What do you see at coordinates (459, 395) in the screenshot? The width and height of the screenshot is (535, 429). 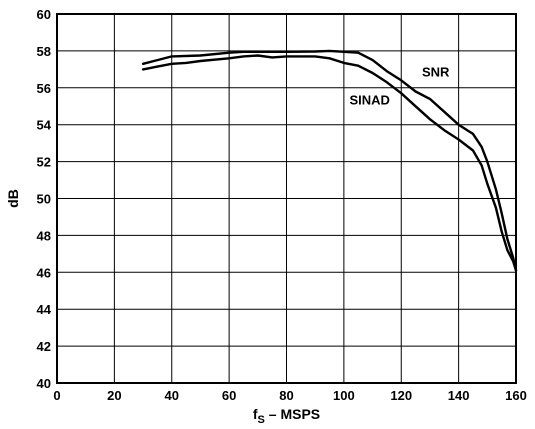 I see `x-tick-label: 140` at bounding box center [459, 395].